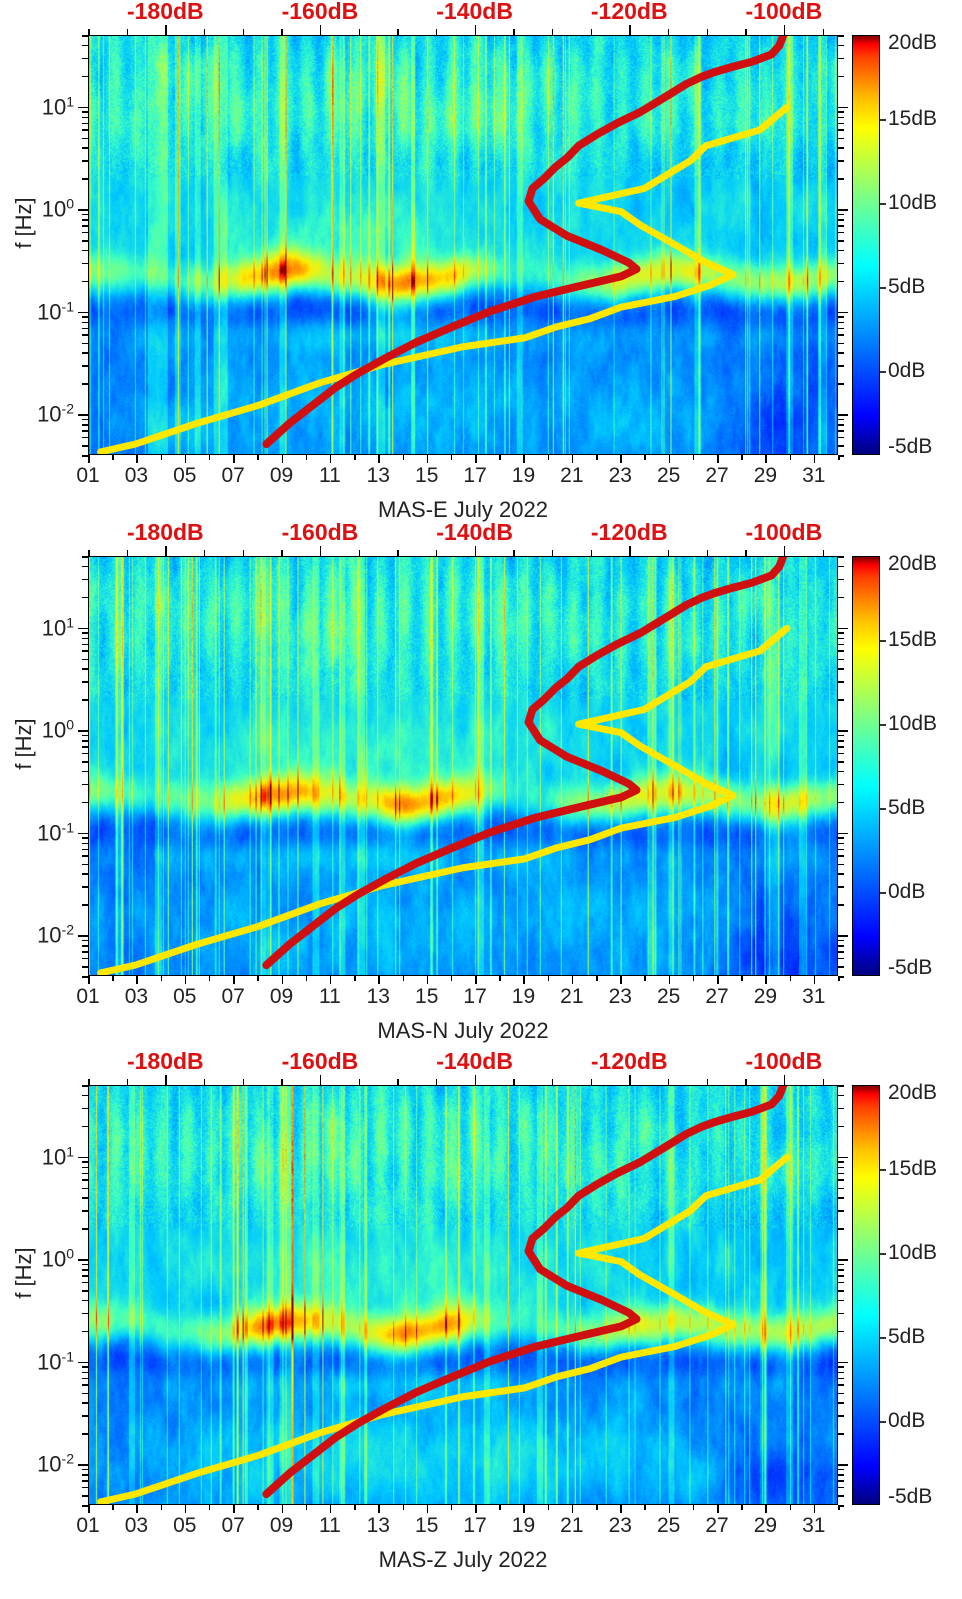  I want to click on colorbar-label: -5dB, so click(910, 446).